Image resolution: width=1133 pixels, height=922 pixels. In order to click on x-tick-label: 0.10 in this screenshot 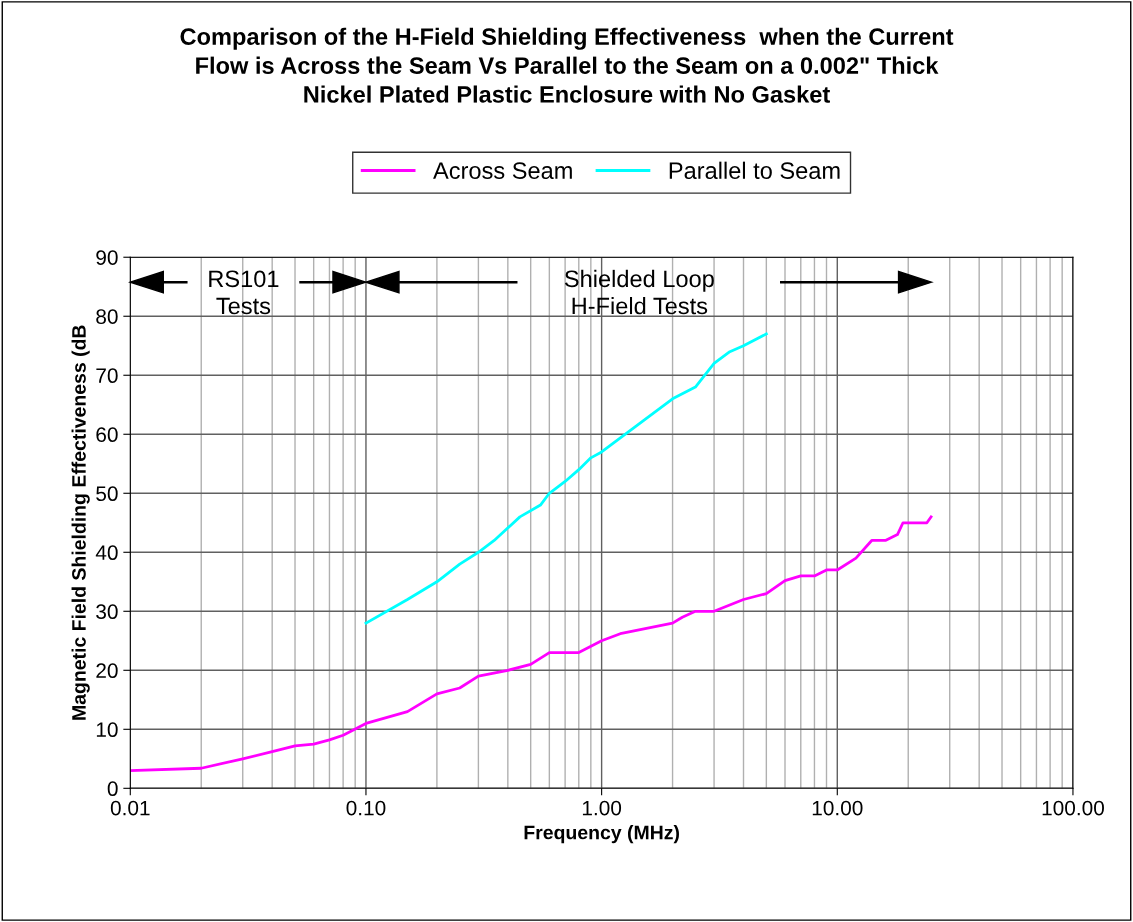, I will do `click(366, 808)`.